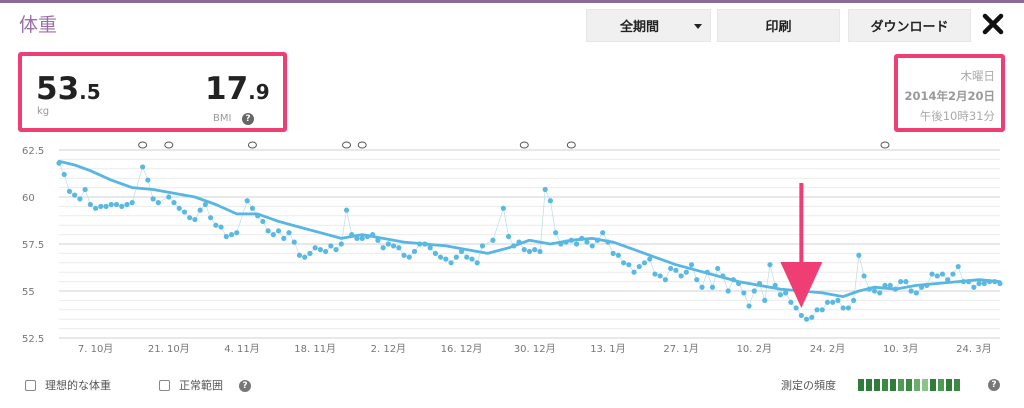  I want to click on normal-range-toggle: 正常範囲, so click(191, 385).